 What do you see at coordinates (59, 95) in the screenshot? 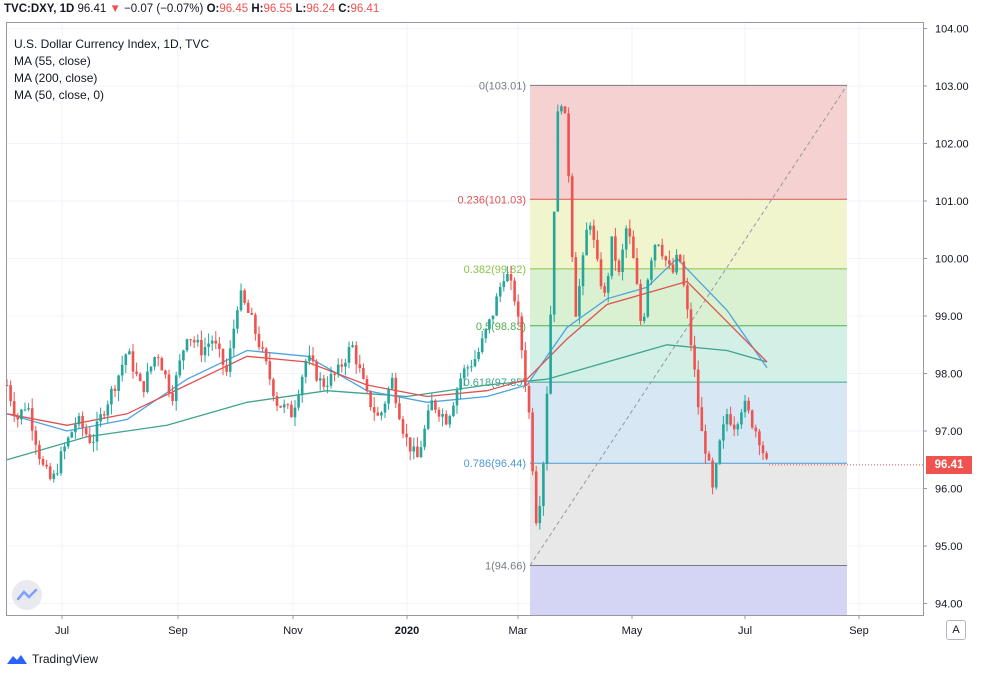
I see `legend-ma50: MA (50, close, 0)` at bounding box center [59, 95].